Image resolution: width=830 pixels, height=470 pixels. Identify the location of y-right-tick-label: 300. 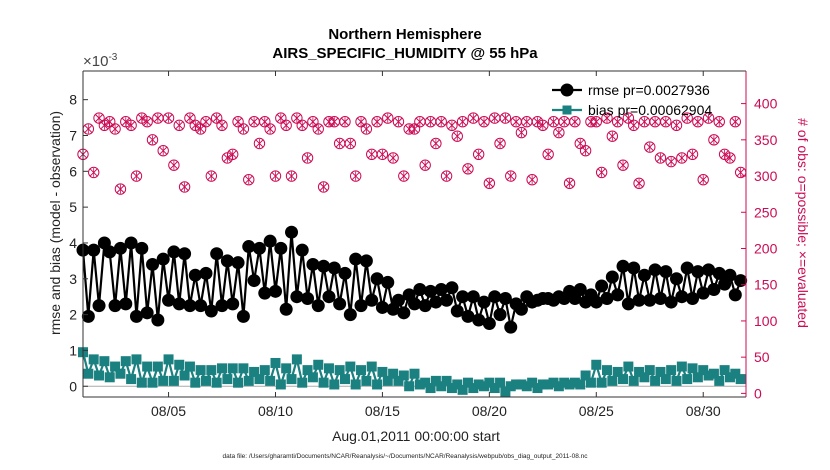
(766, 176).